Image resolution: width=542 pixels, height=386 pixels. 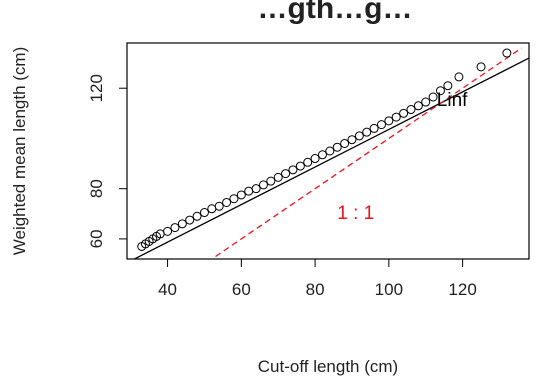 I want to click on x-tick-label: 40, so click(x=167, y=289).